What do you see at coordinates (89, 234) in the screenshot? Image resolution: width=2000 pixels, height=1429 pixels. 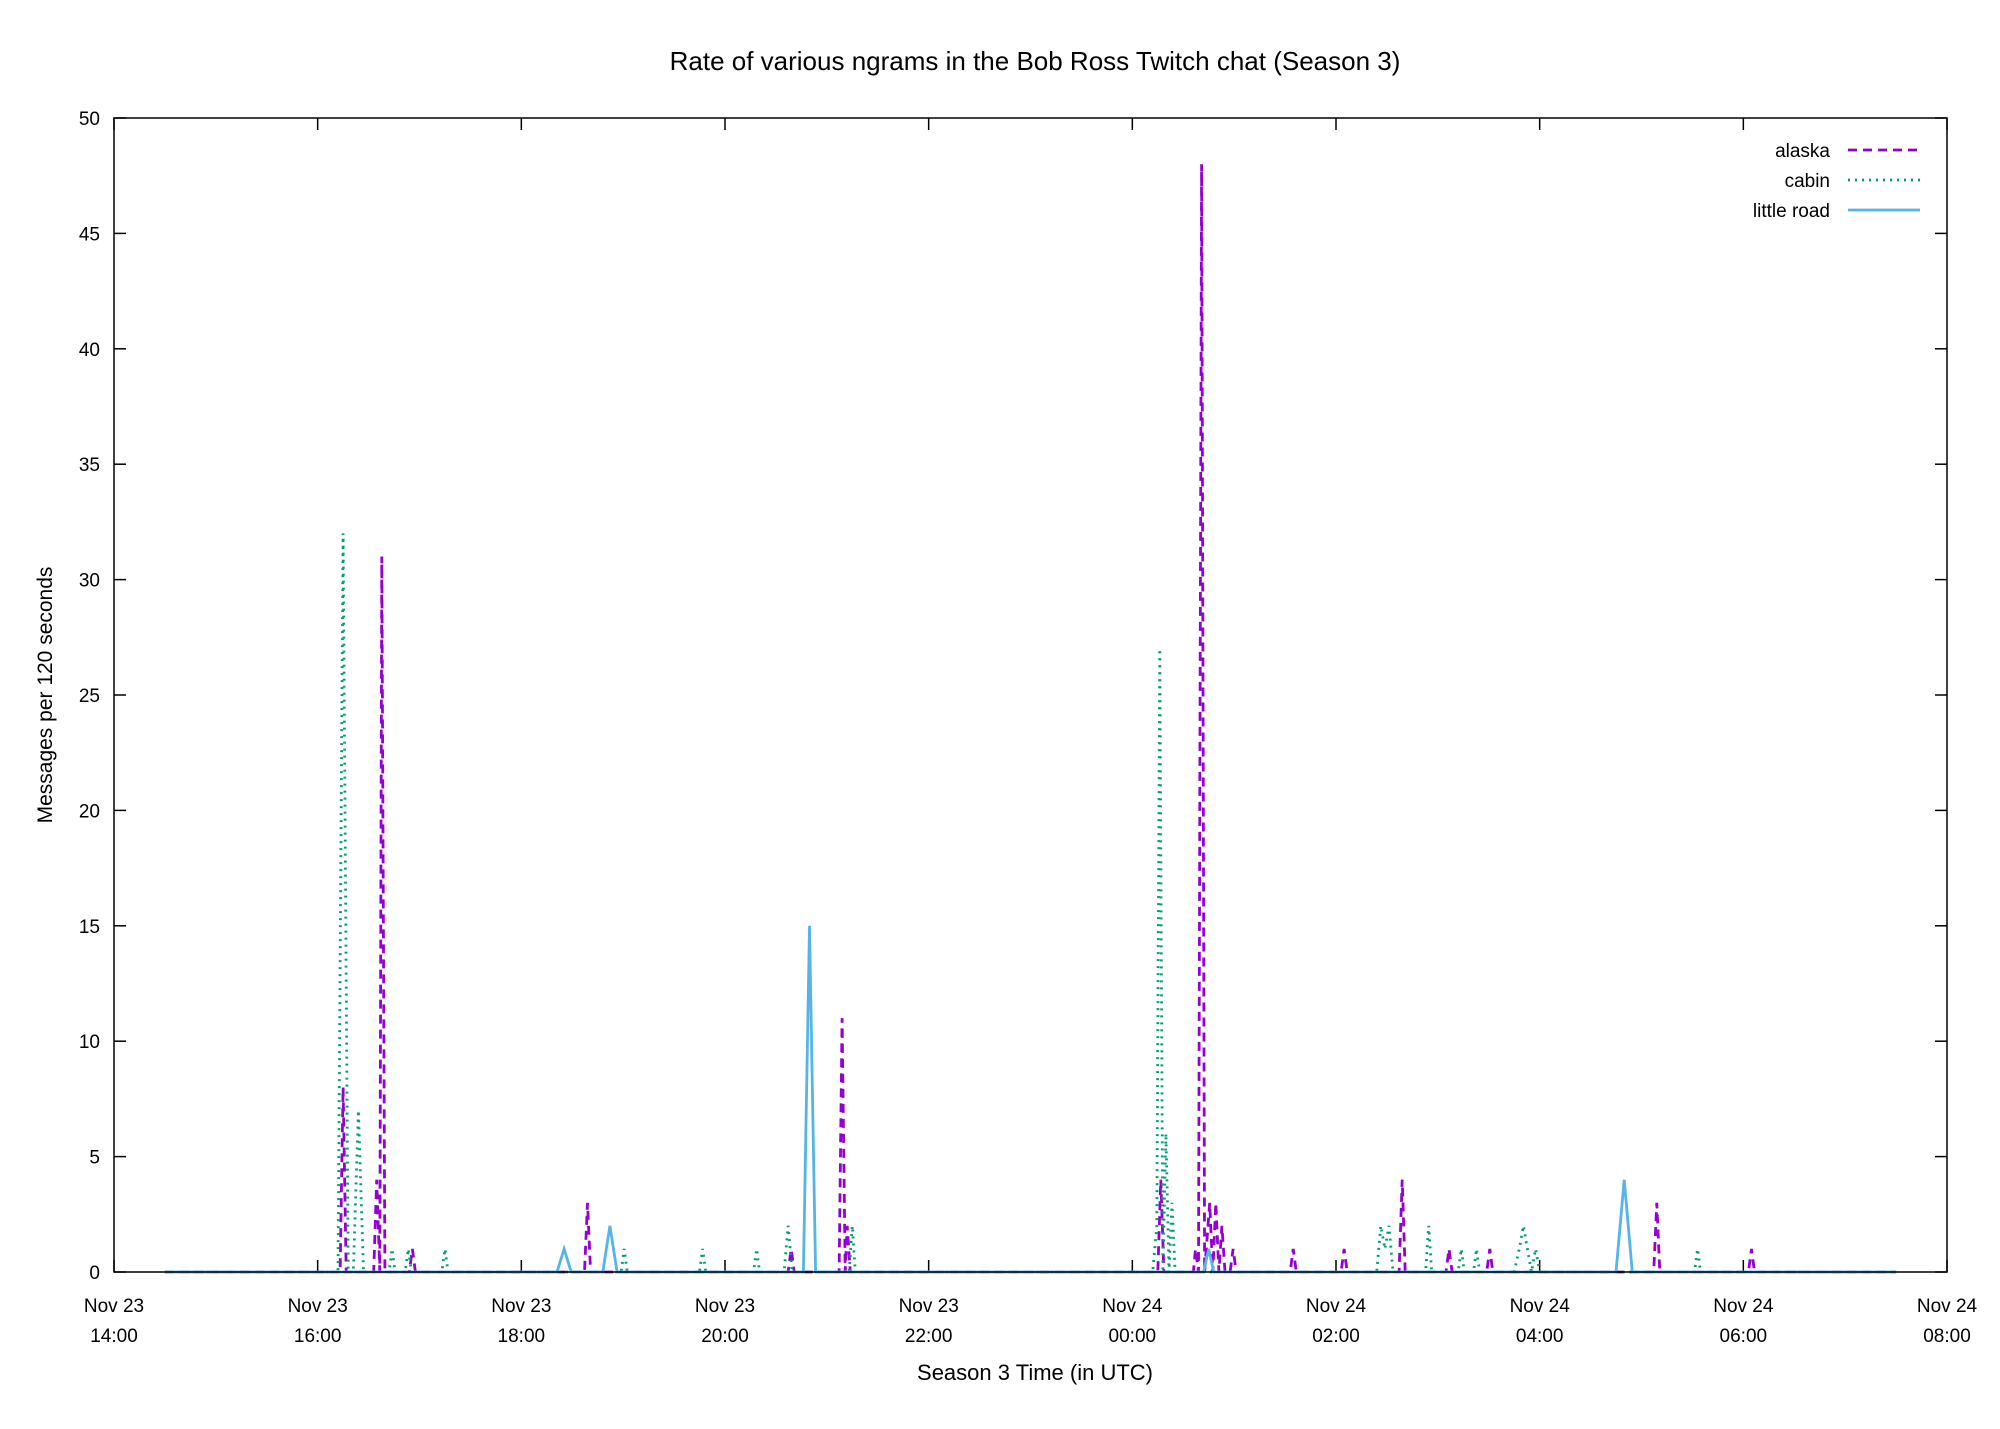 I see `y-tick-label: 45` at bounding box center [89, 234].